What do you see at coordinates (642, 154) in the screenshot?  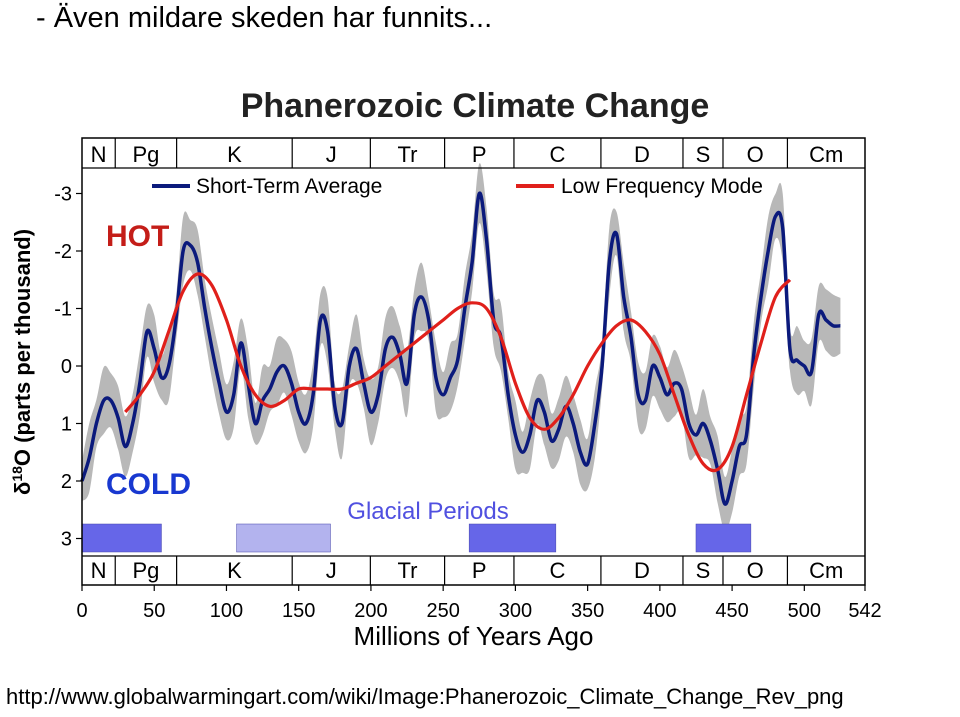 I see `period-label-top: D` at bounding box center [642, 154].